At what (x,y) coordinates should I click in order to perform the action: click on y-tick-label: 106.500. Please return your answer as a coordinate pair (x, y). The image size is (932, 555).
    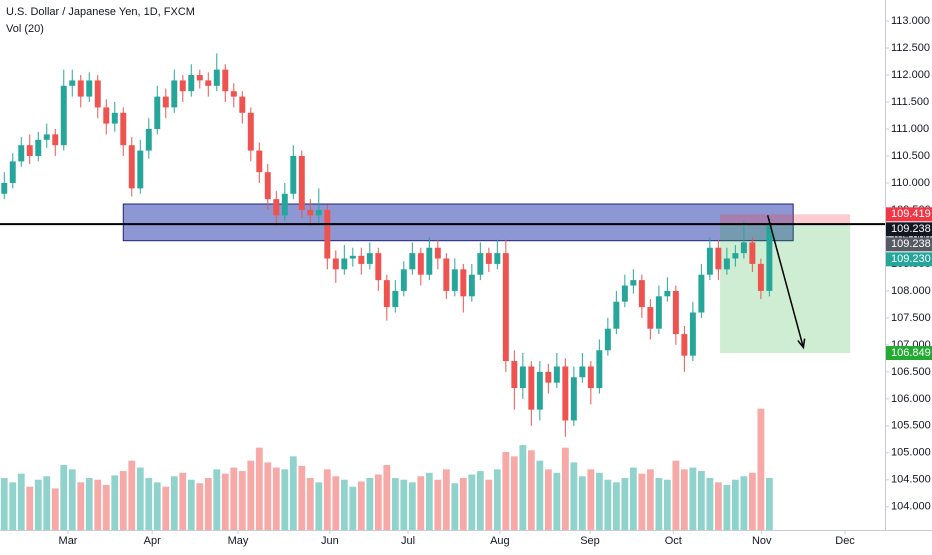
    Looking at the image, I should click on (911, 372).